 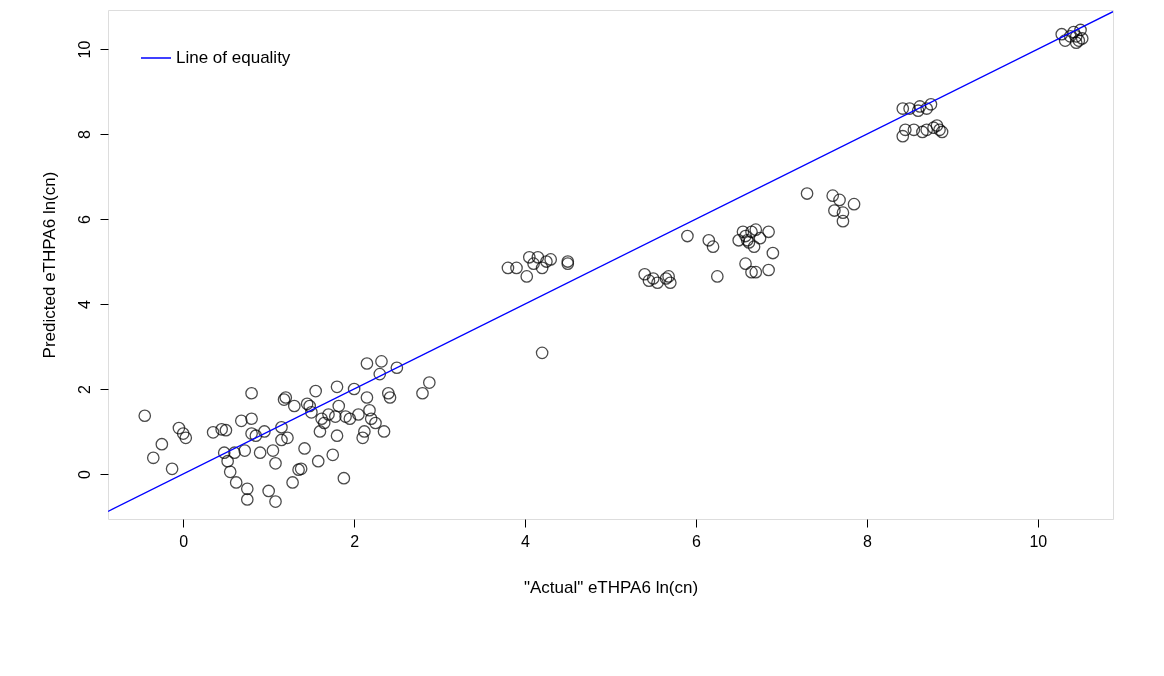 I want to click on x-tick-label: 4, so click(x=526, y=541).